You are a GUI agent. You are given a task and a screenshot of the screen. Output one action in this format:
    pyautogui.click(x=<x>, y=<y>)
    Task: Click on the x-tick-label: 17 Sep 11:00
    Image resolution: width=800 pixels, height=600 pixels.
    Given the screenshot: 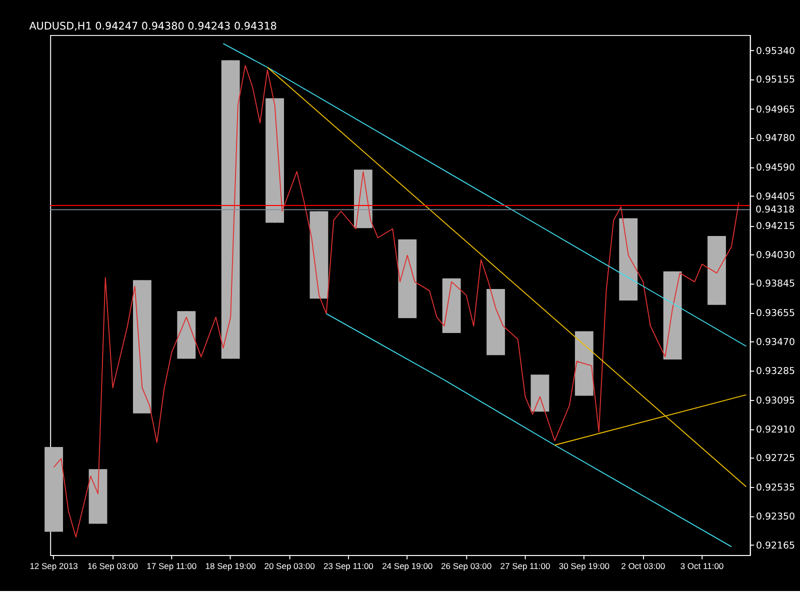 What is the action you would take?
    pyautogui.click(x=171, y=565)
    